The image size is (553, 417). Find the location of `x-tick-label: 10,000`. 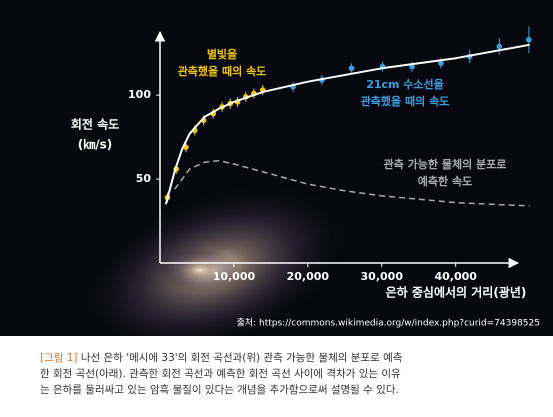

x-tick-label: 10,000 is located at coordinates (234, 276).